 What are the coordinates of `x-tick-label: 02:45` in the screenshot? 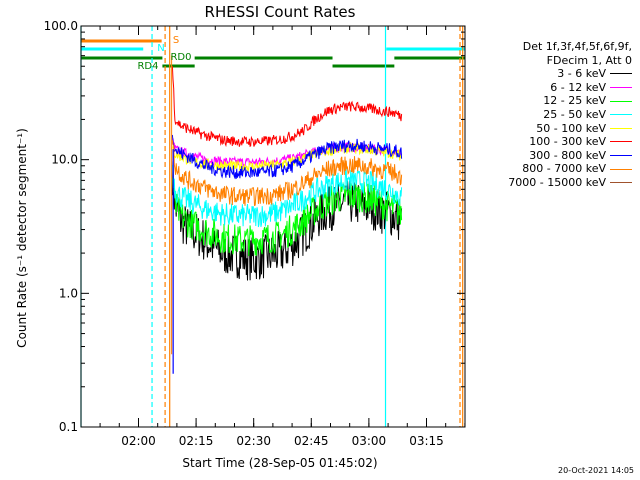 It's located at (311, 441).